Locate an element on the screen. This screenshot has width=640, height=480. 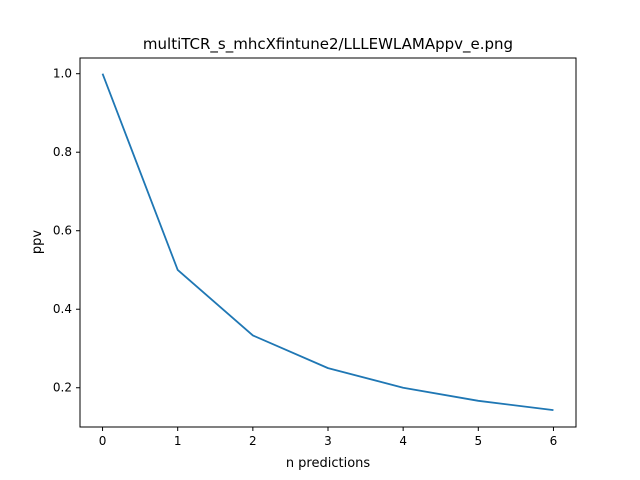
x-tick-label: 1 is located at coordinates (178, 441).